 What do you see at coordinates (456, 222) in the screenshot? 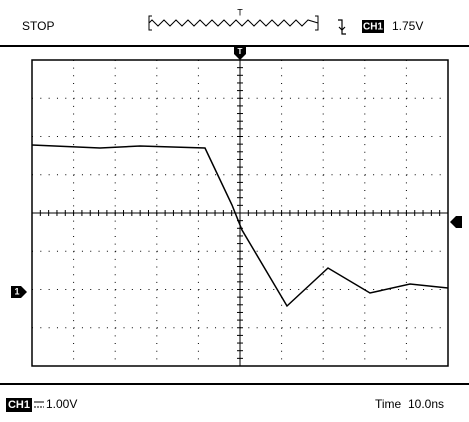
I see `trigger-level-marker` at bounding box center [456, 222].